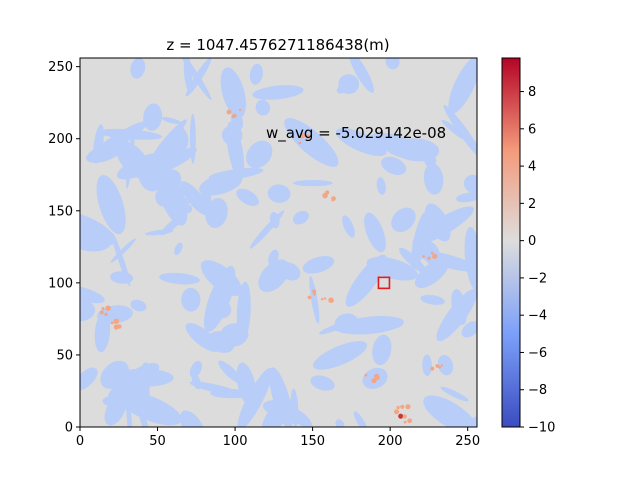  What do you see at coordinates (60, 67) in the screenshot?
I see `y-tick-label: 250` at bounding box center [60, 67].